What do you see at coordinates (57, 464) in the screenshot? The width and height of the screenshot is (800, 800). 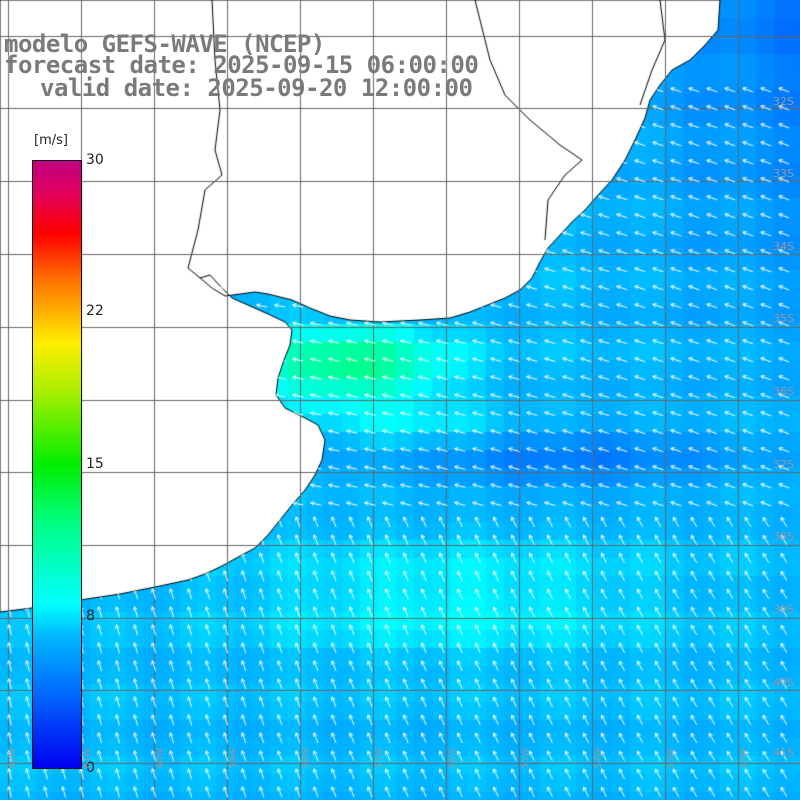 I see `colorbar` at bounding box center [57, 464].